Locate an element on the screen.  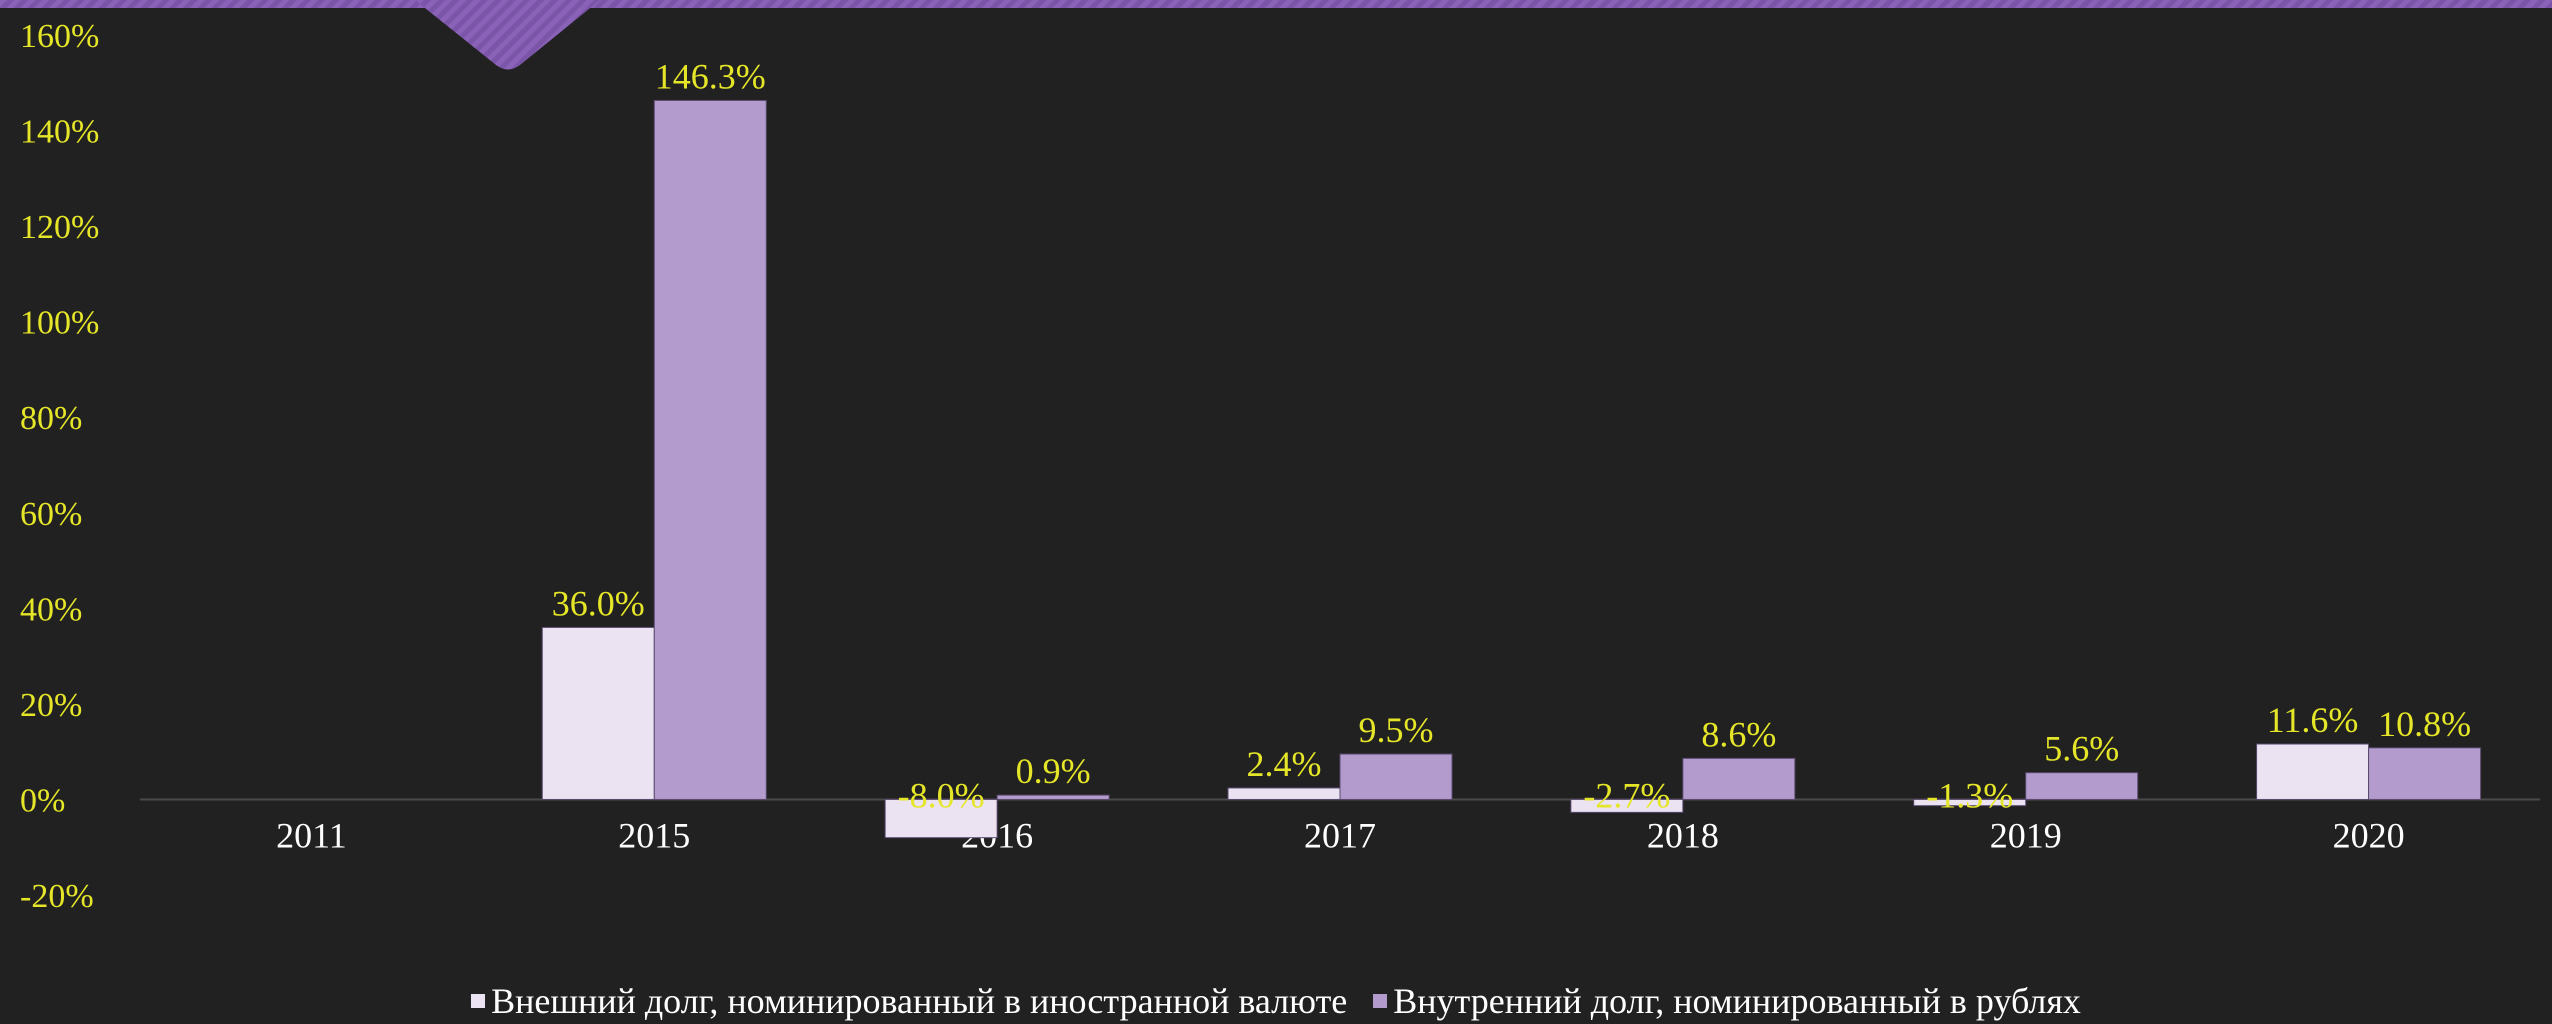
legend-swatch-internal-debt is located at coordinates (1380, 1001).